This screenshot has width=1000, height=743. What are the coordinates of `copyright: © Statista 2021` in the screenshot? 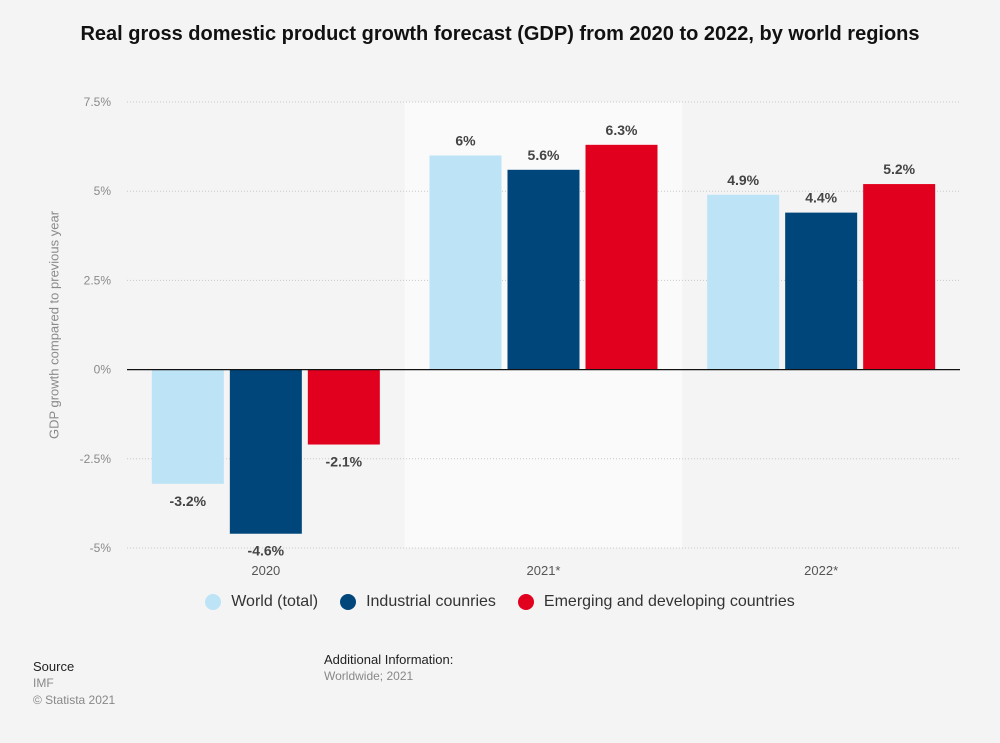 It's located at (74, 700).